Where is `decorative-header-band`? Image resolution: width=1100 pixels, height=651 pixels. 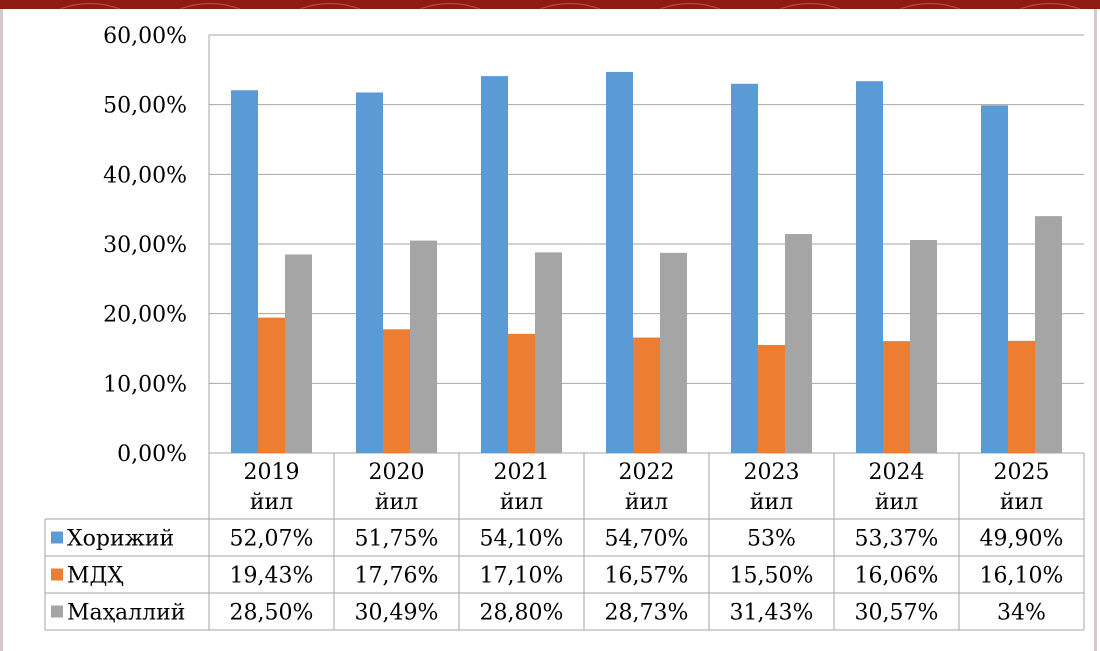 decorative-header-band is located at coordinates (550, 4).